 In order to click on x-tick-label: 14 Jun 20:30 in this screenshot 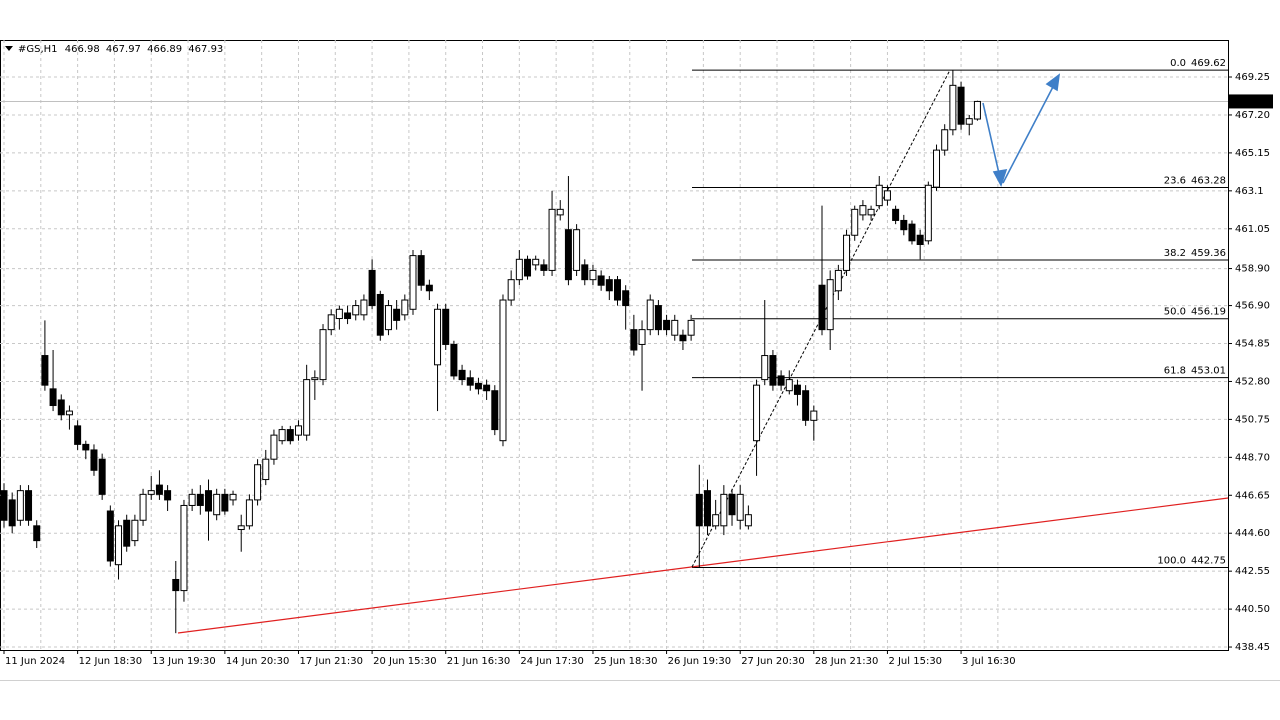, I will do `click(258, 661)`.